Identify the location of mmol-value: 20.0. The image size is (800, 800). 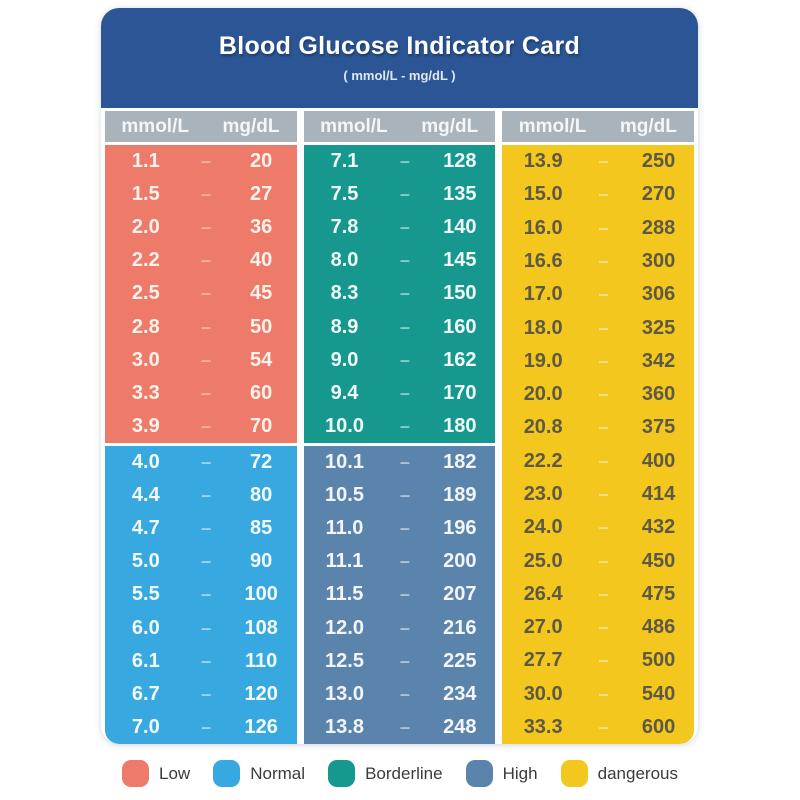
(543, 394).